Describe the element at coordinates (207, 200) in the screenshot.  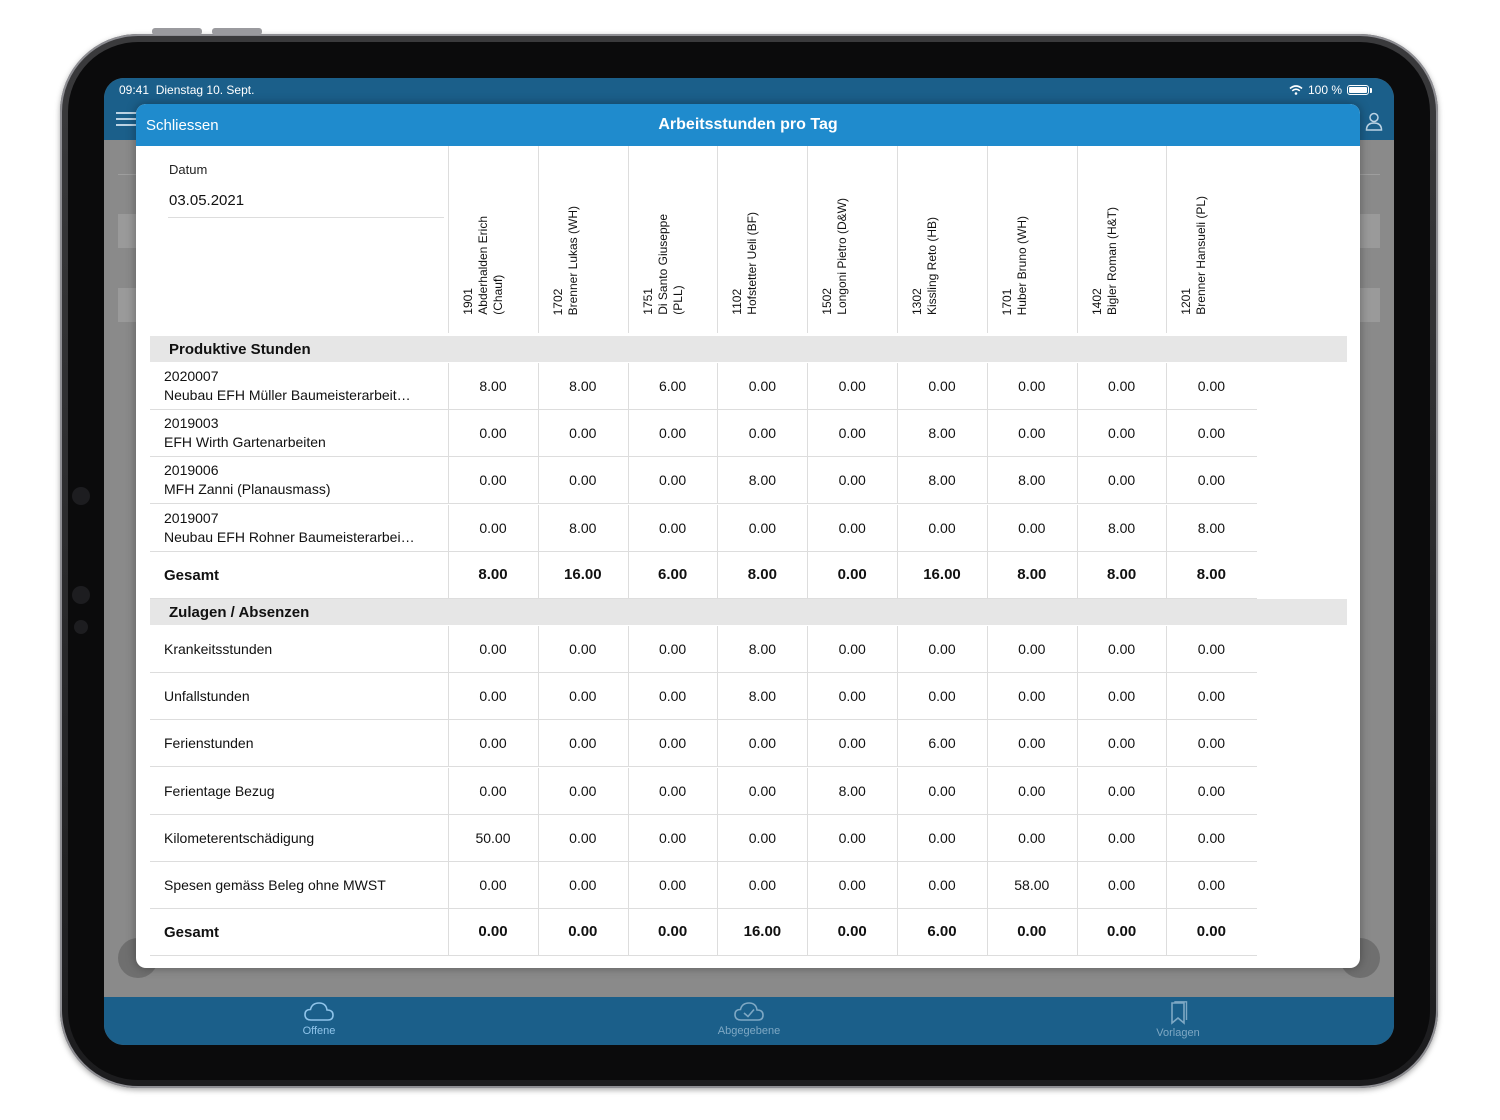
I see `date-value: 03.05.2021` at that location.